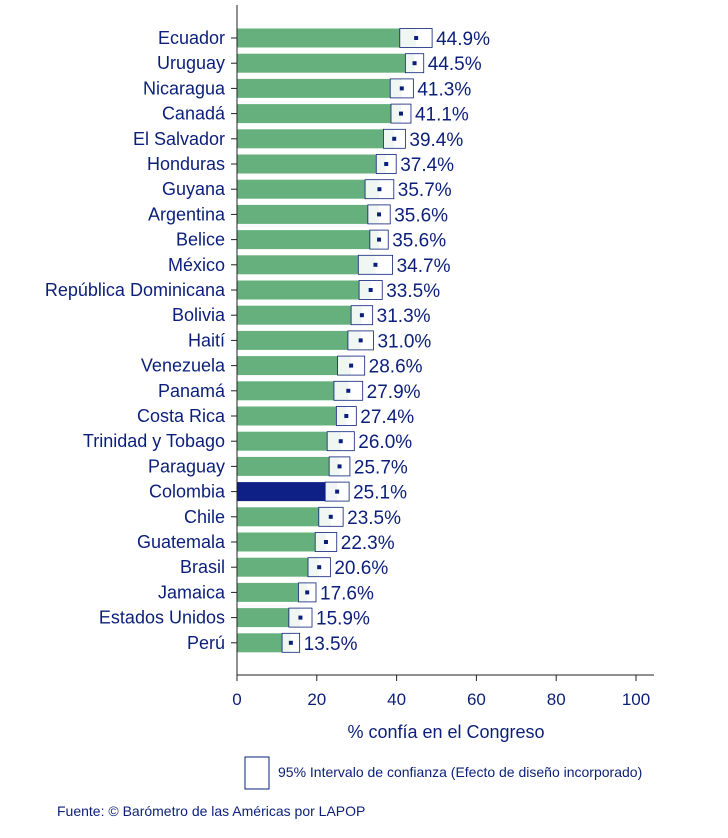 Image resolution: width=728 pixels, height=838 pixels. Describe the element at coordinates (370, 290) in the screenshot. I see `point-marker-republica-dominicana` at that location.